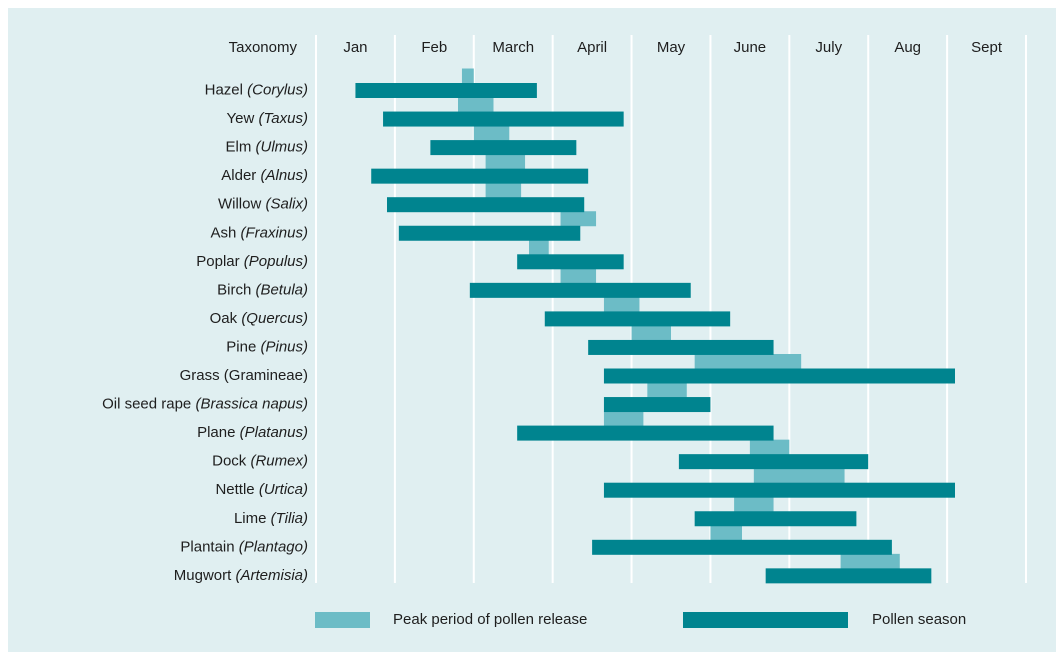  What do you see at coordinates (234, 289) in the screenshot?
I see `taxon-name: Birch` at bounding box center [234, 289].